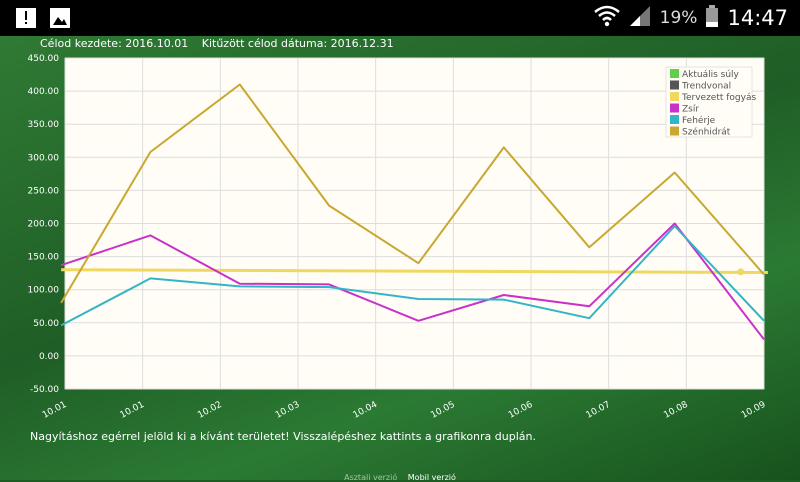 This screenshot has height=482, width=800. Describe the element at coordinates (706, 87) in the screenshot. I see `legend-label: Trendvonal` at that location.